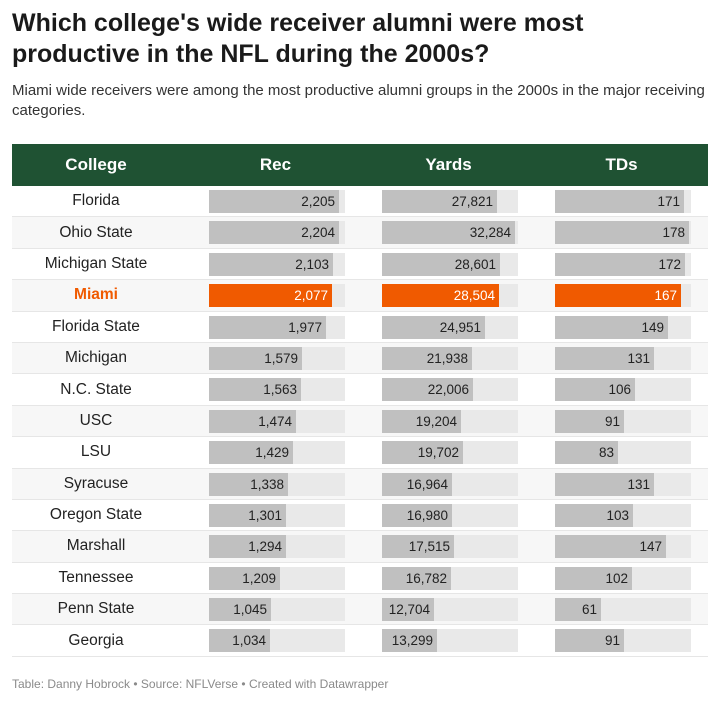 This screenshot has height=705, width=720. What do you see at coordinates (450, 578) in the screenshot?
I see `yards-cell: 16,782` at bounding box center [450, 578].